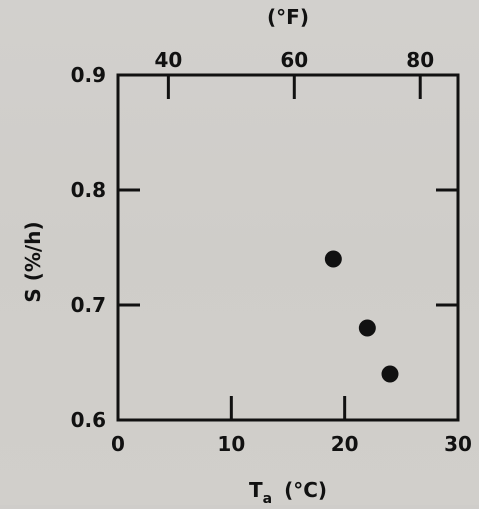 The width and height of the screenshot is (479, 509). I want to click on x-axis-label-subscript: a, so click(267, 498).